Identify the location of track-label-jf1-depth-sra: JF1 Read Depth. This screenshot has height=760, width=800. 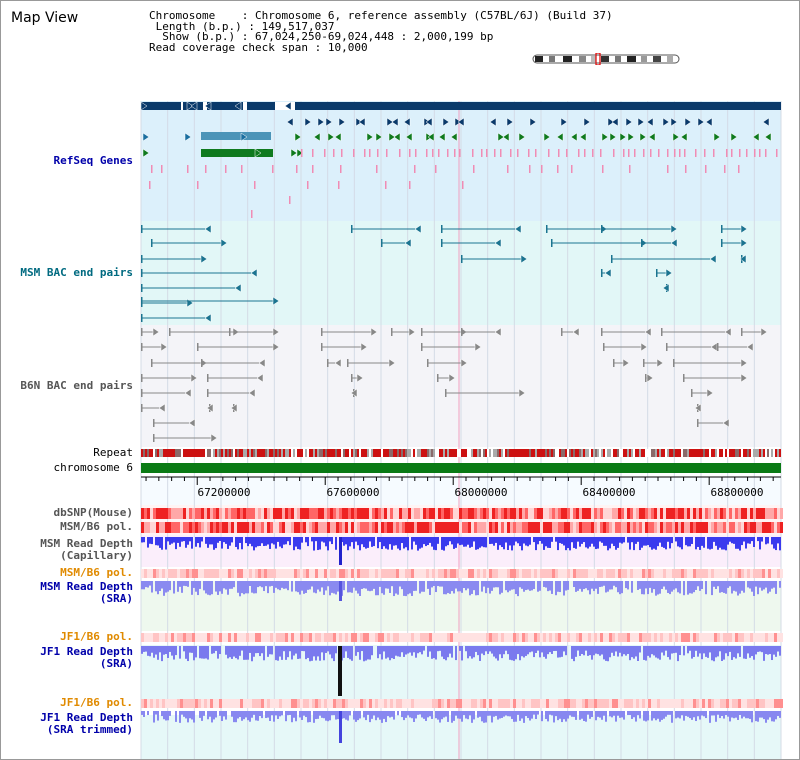
(86, 651).